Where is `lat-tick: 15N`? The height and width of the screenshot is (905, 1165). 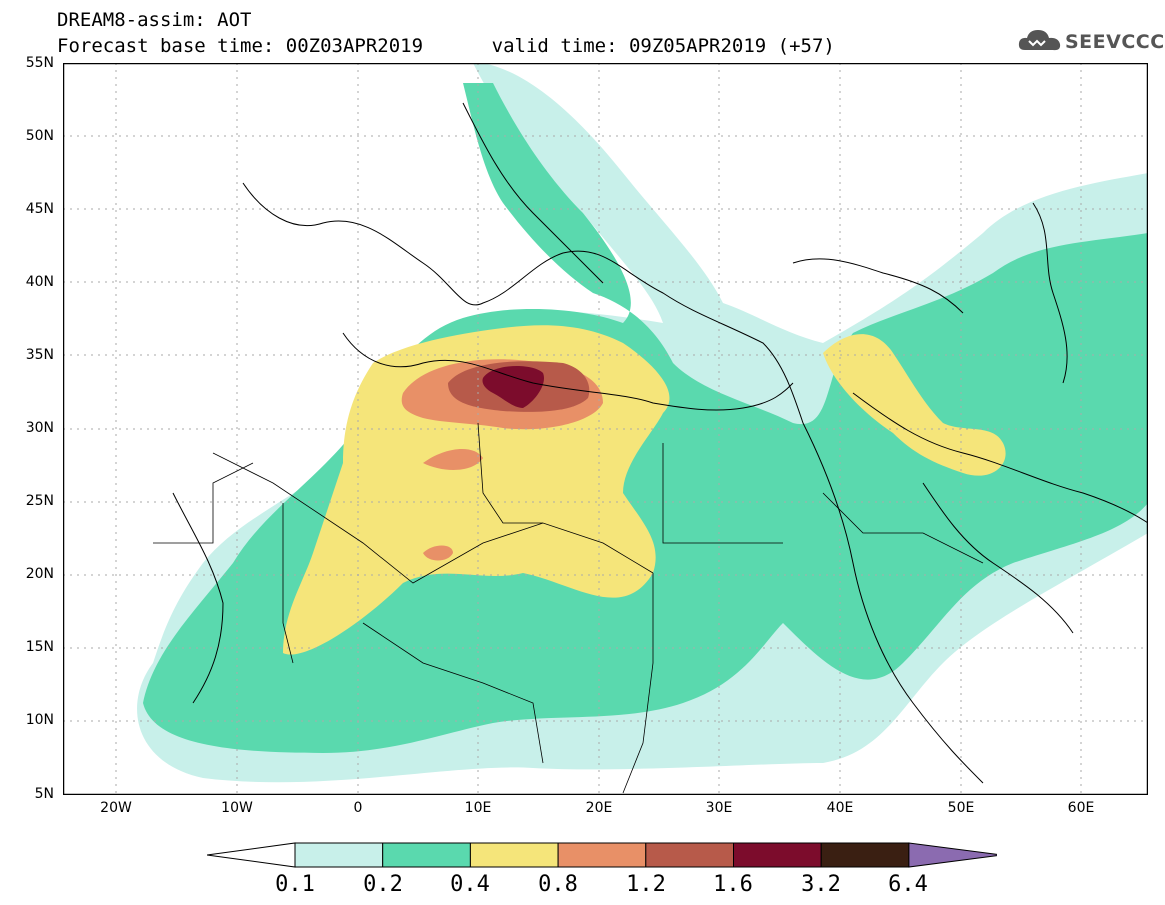
lat-tick: 15N is located at coordinates (39, 647).